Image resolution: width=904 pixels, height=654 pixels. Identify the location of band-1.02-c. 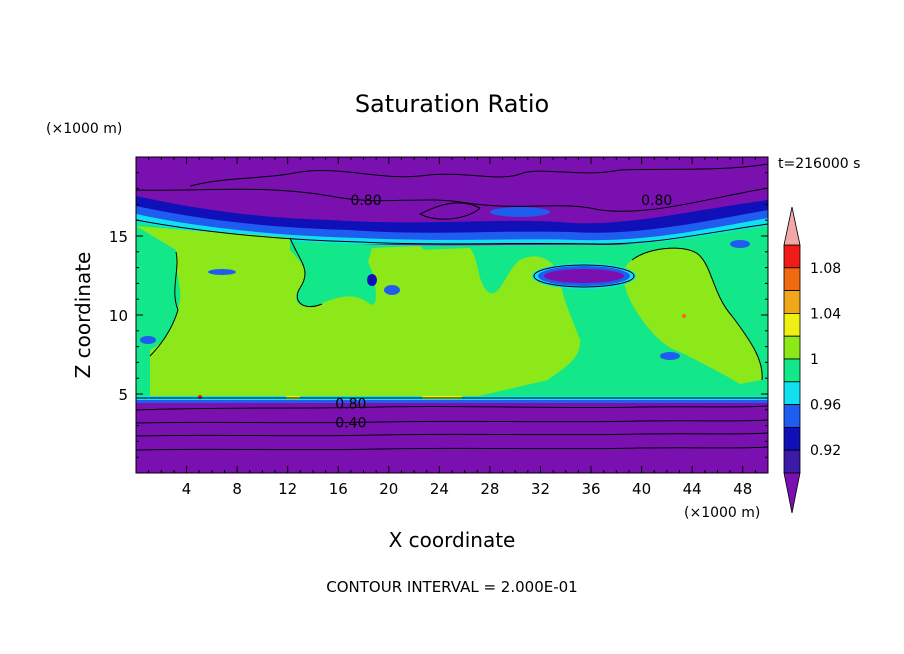
(500, 323).